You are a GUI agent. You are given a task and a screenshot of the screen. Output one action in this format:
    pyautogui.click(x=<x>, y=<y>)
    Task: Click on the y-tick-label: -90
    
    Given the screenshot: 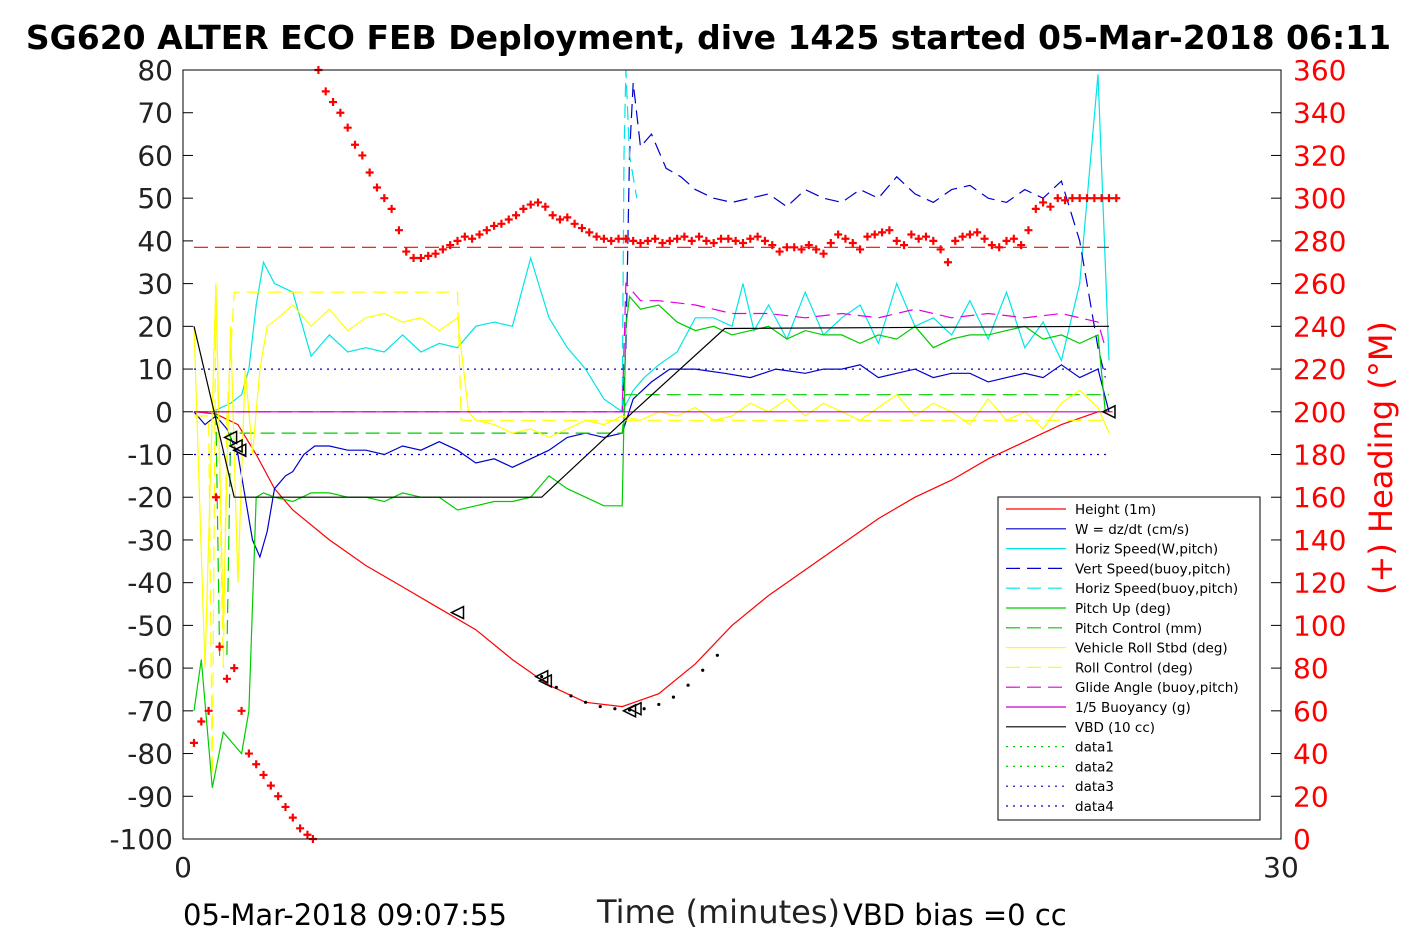 What is the action you would take?
    pyautogui.click(x=150, y=796)
    